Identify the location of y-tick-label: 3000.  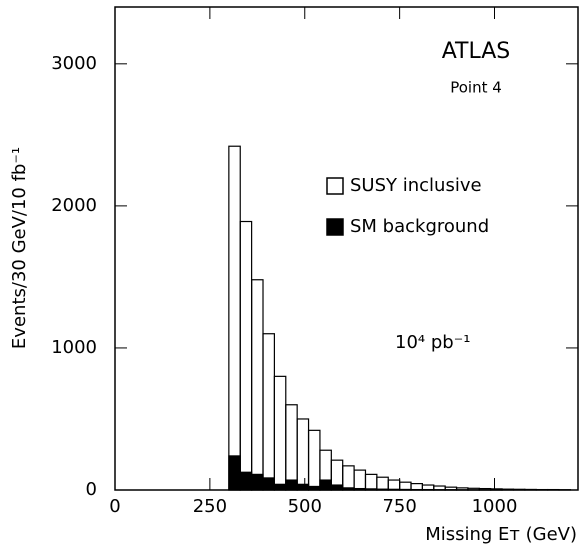
(74, 63).